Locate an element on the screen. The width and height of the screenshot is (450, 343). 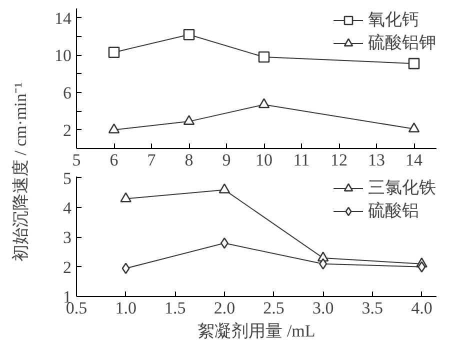
x-tick-label: 1.5 is located at coordinates (175, 308).